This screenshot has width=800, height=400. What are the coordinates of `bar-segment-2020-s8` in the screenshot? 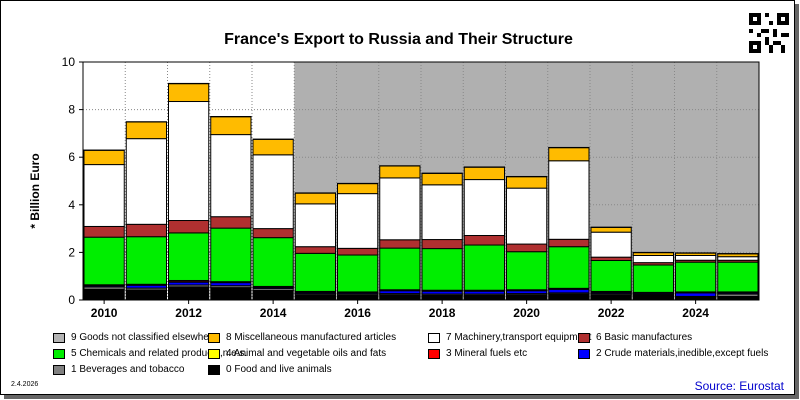 It's located at (527, 182).